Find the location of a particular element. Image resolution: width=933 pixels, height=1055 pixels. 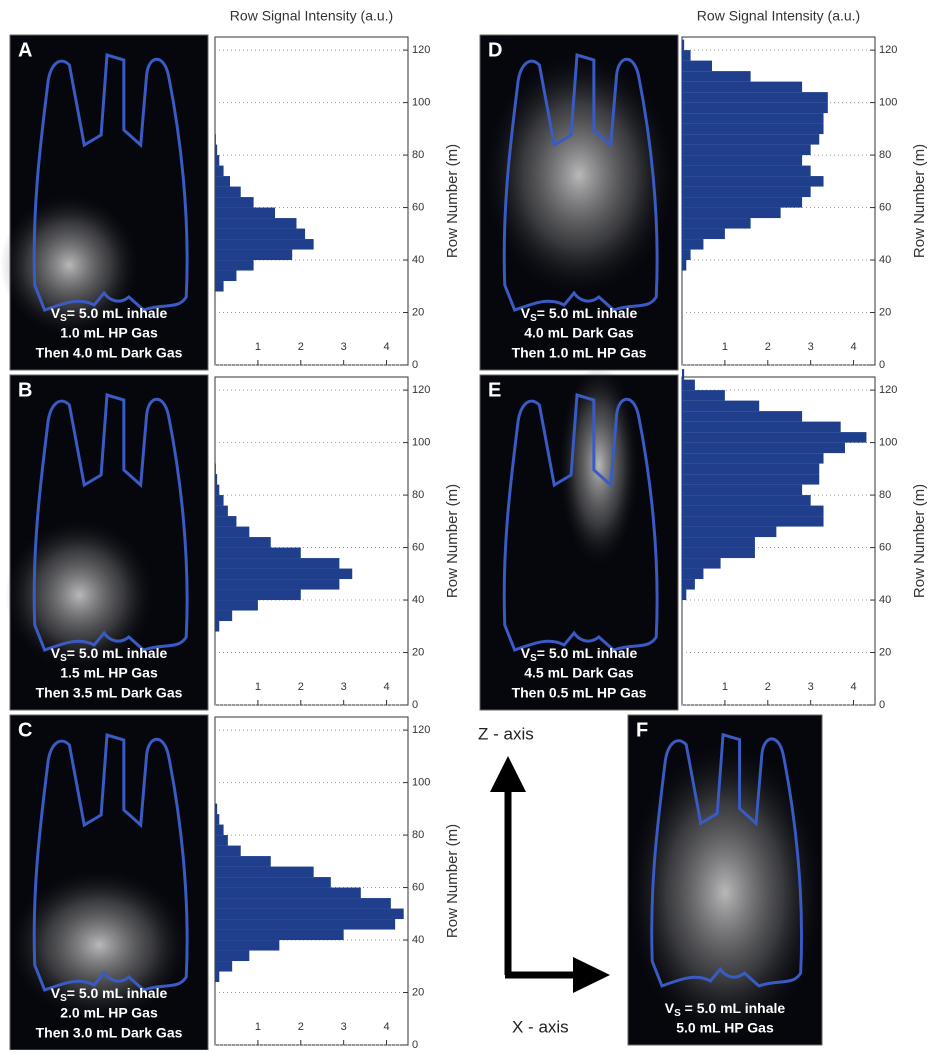

panel-letter: A is located at coordinates (25, 50).